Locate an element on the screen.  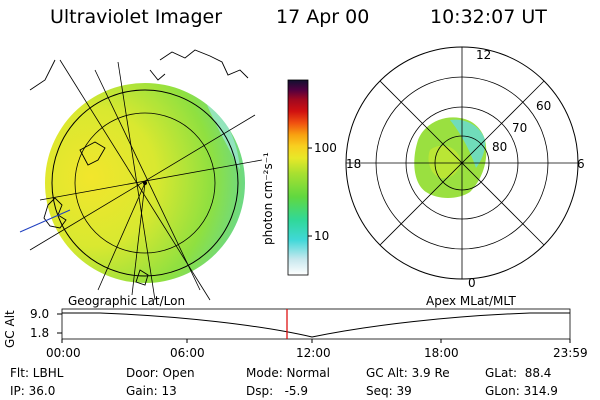
timeline-ytick-low: 1.8 is located at coordinates (40, 333).